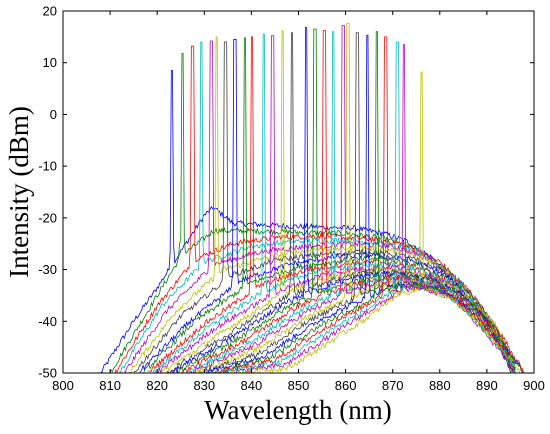  Describe the element at coordinates (47, 373) in the screenshot. I see `y-tick-label-0: -50` at that location.